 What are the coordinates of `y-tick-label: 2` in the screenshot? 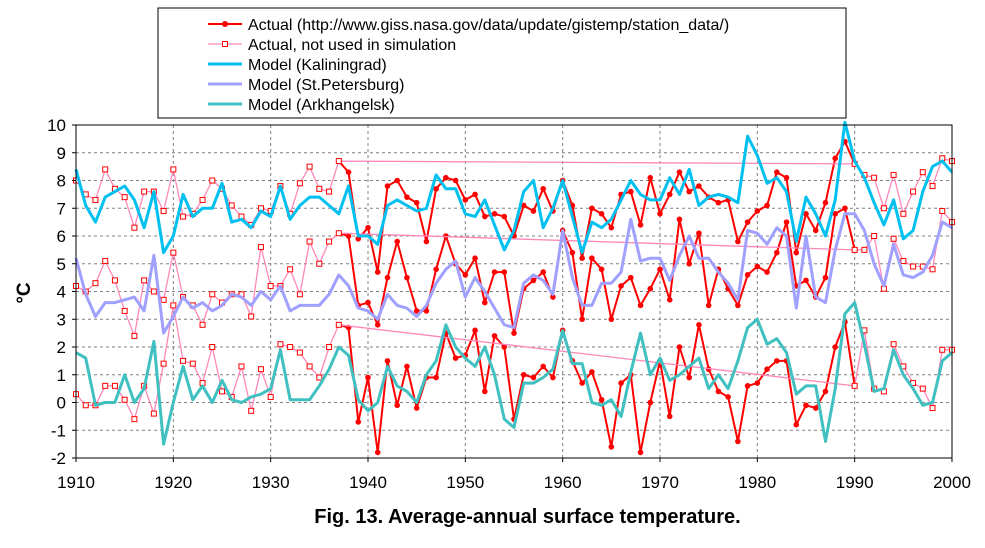 It's located at (61, 347).